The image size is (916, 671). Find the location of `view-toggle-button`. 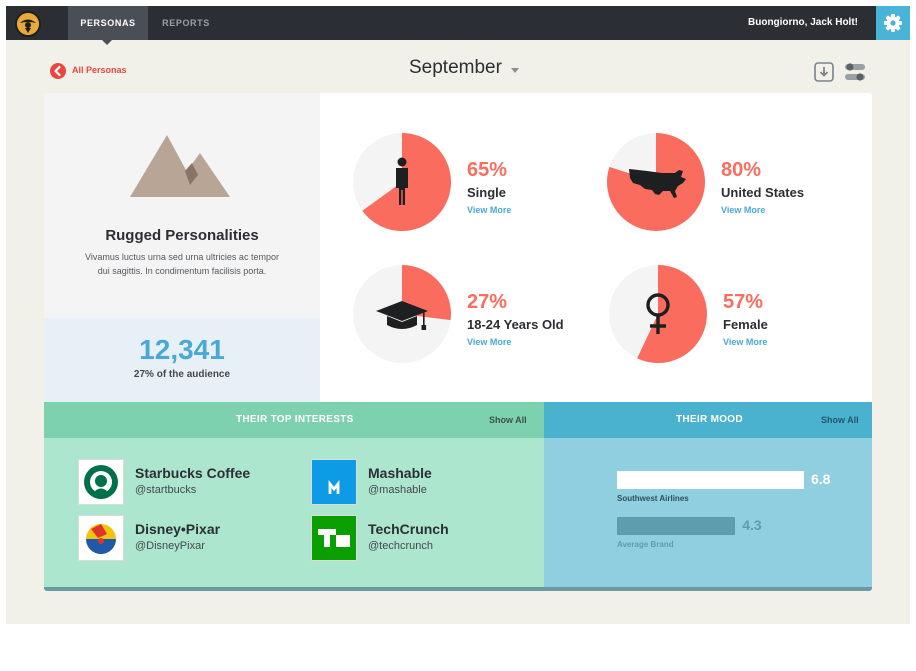

view-toggle-button is located at coordinates (855, 72).